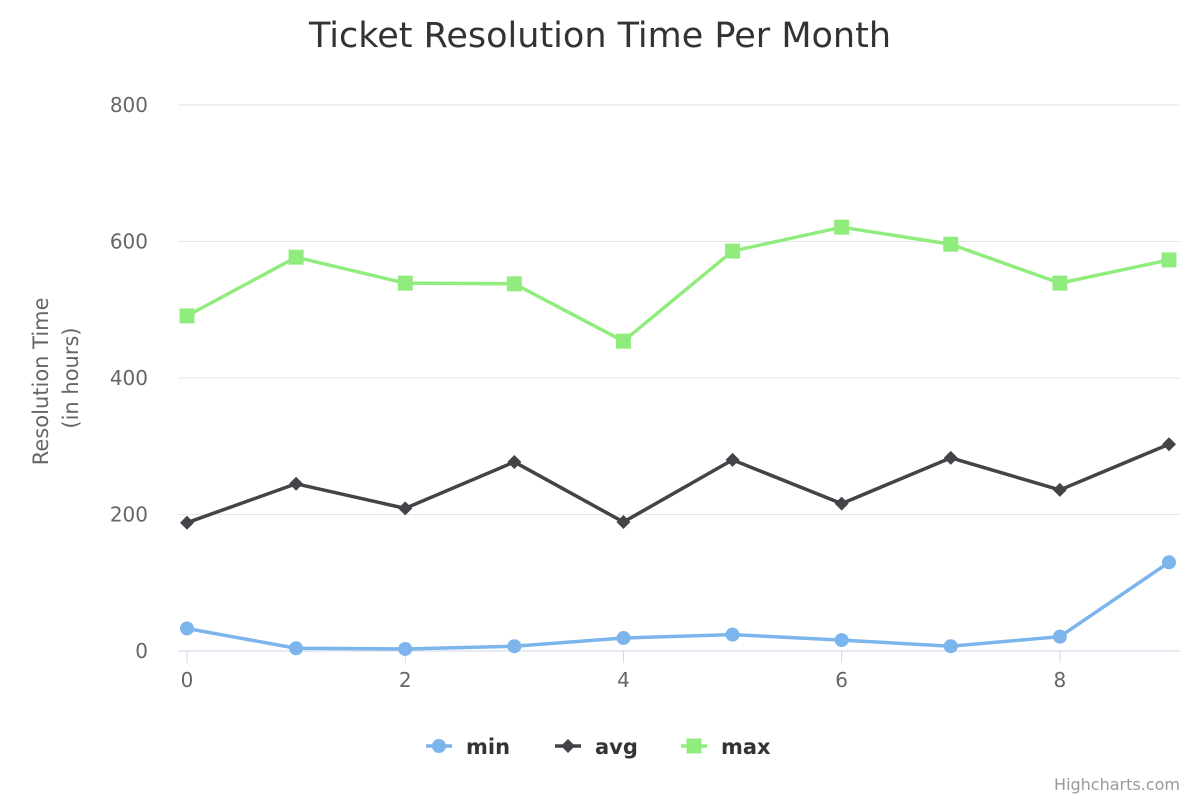 The height and width of the screenshot is (800, 1200). What do you see at coordinates (56, 378) in the screenshot?
I see `y-axis-title: Resolution Time (in hours)` at bounding box center [56, 378].